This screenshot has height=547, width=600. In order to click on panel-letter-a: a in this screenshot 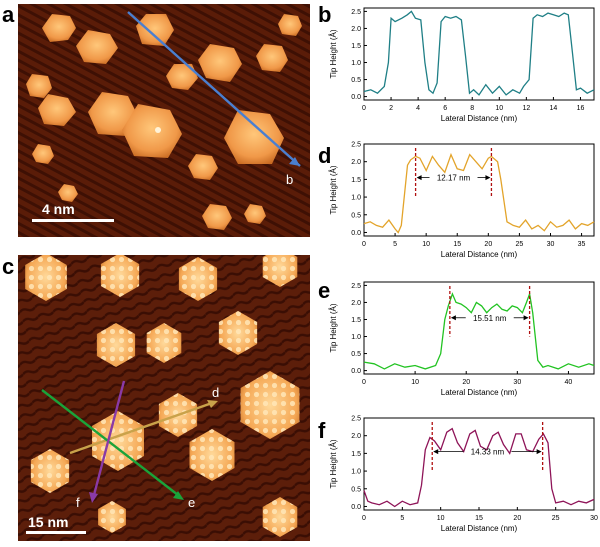, I will do `click(8, 14)`.